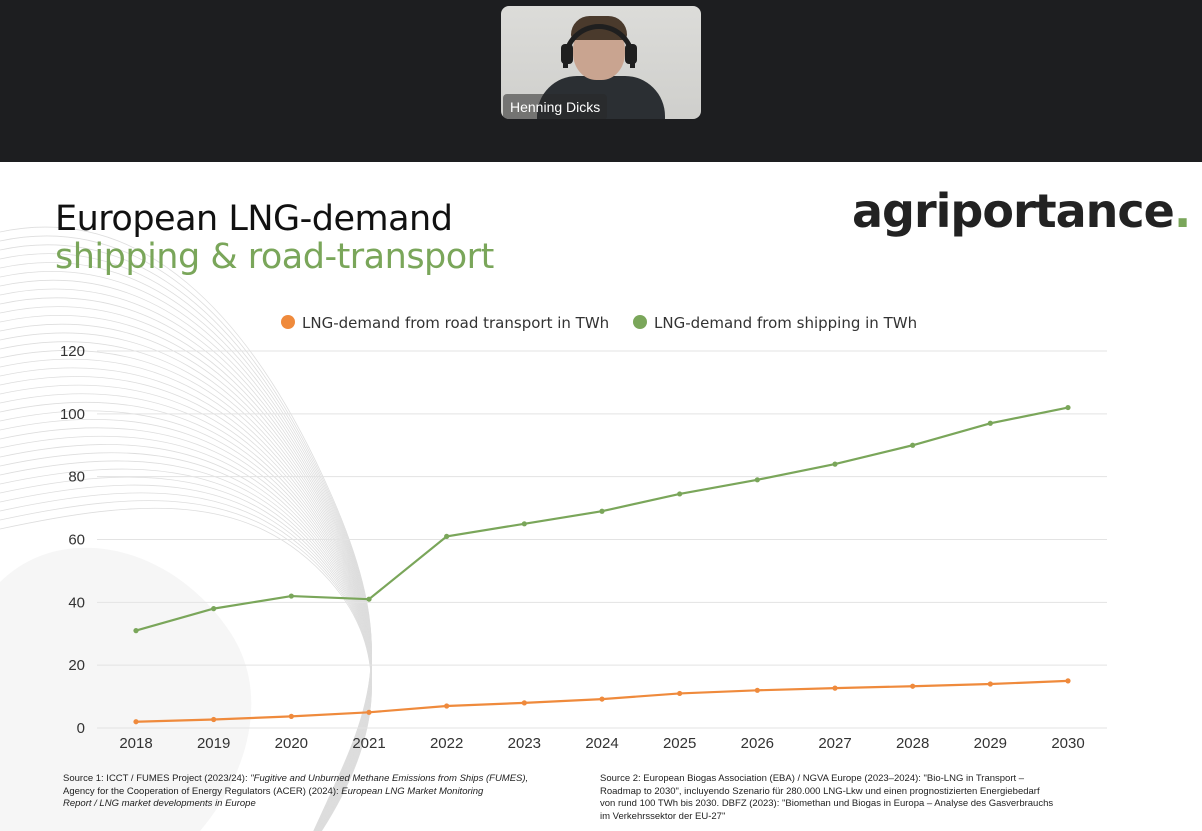 Image resolution: width=1202 pixels, height=831 pixels. What do you see at coordinates (757, 743) in the screenshot?
I see `x-tick-label: 2026` at bounding box center [757, 743].